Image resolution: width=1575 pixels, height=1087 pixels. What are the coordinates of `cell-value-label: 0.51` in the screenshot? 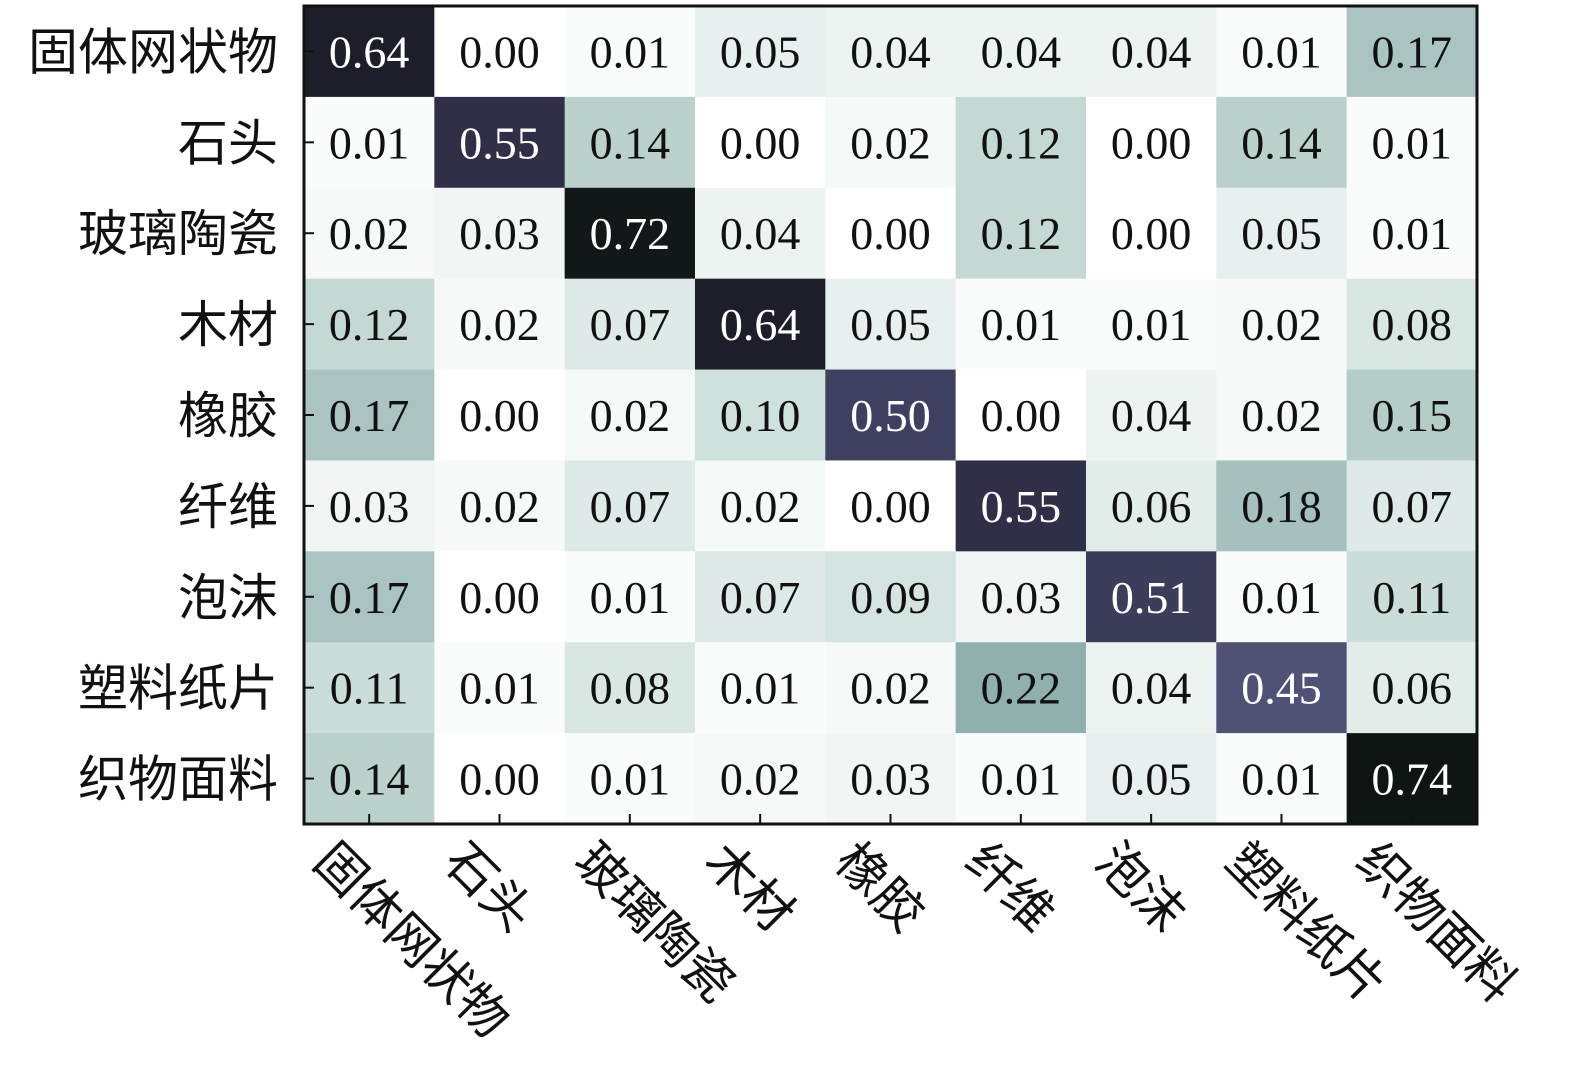 It's located at (1151, 597).